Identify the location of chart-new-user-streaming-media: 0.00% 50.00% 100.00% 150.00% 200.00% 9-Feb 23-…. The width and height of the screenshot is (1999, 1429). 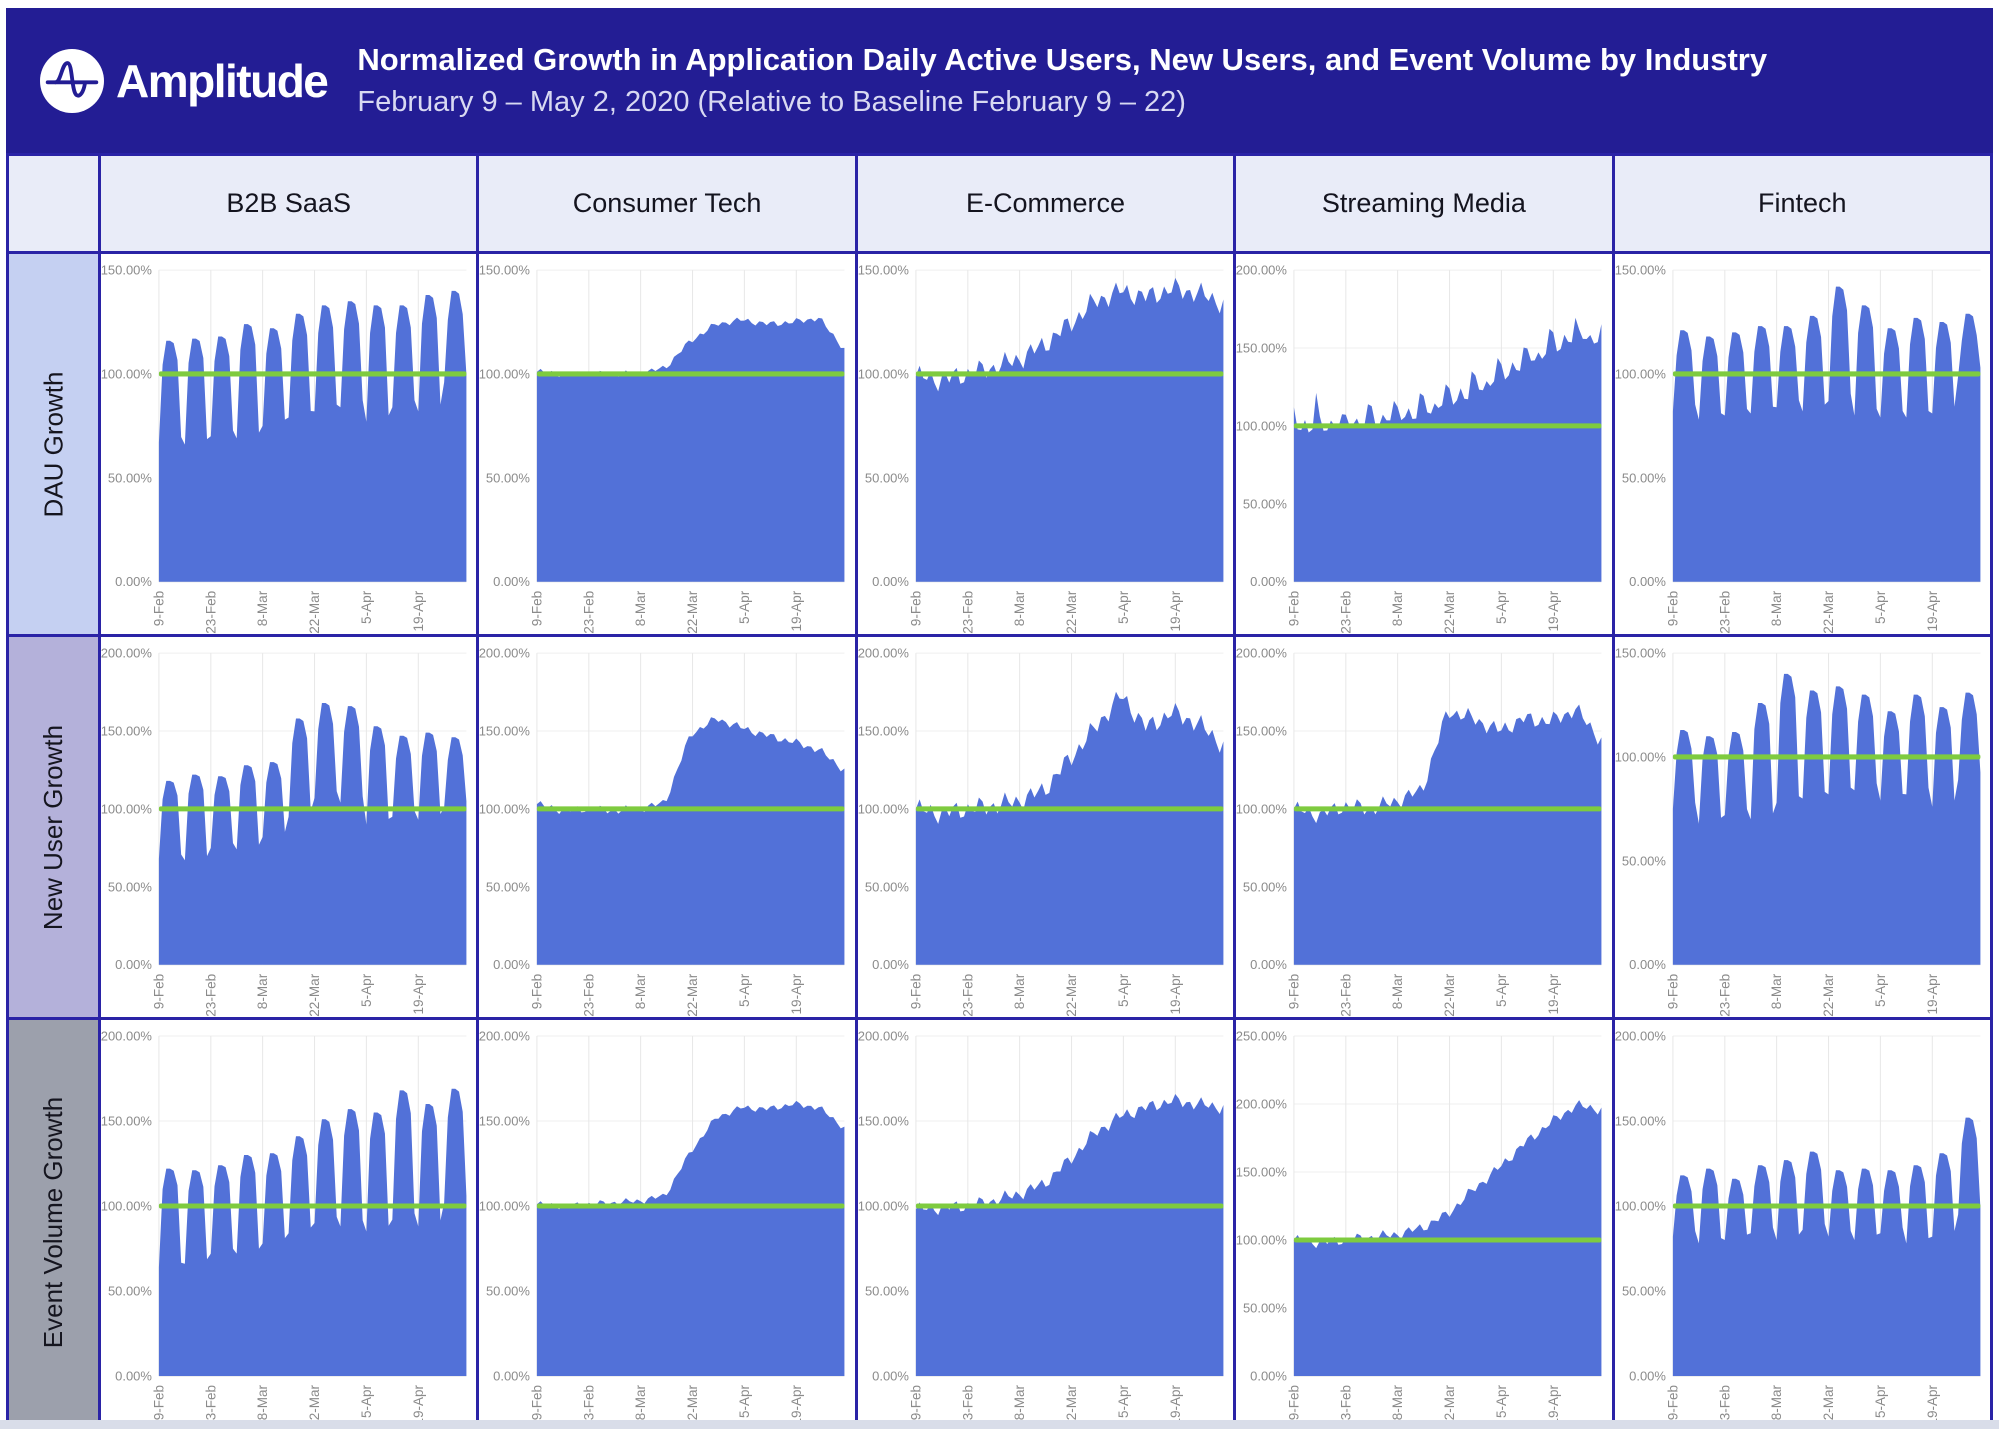
(1424, 827).